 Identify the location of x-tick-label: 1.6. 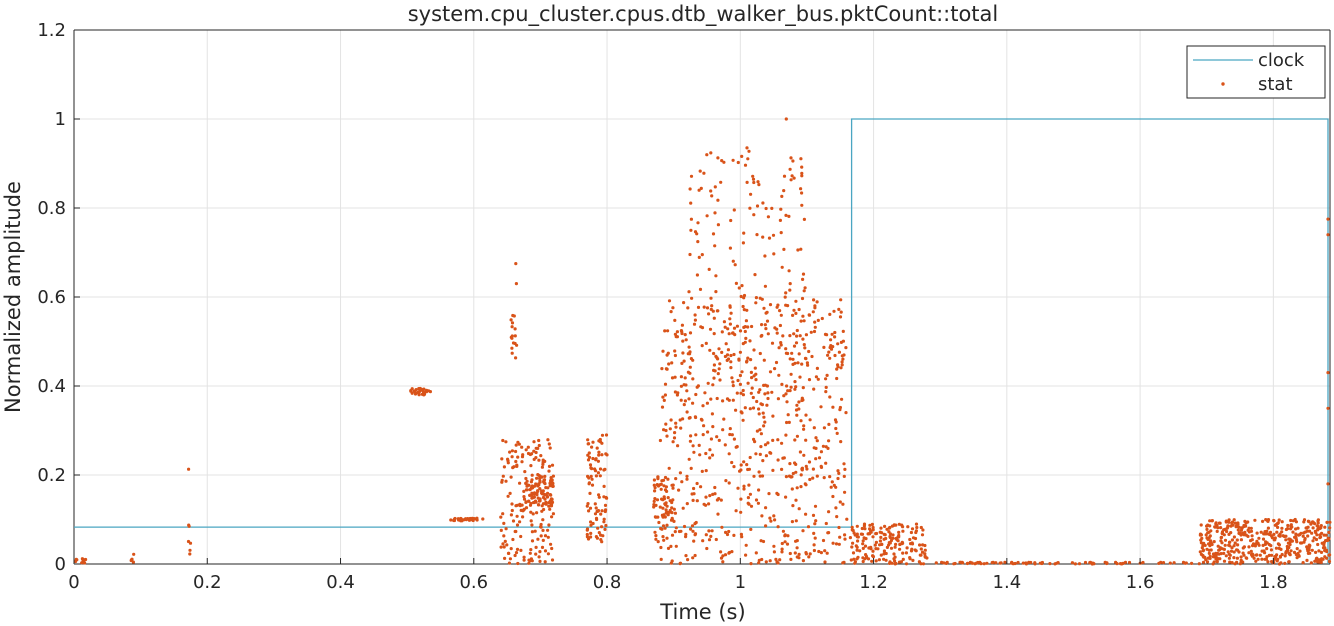
(1140, 582).